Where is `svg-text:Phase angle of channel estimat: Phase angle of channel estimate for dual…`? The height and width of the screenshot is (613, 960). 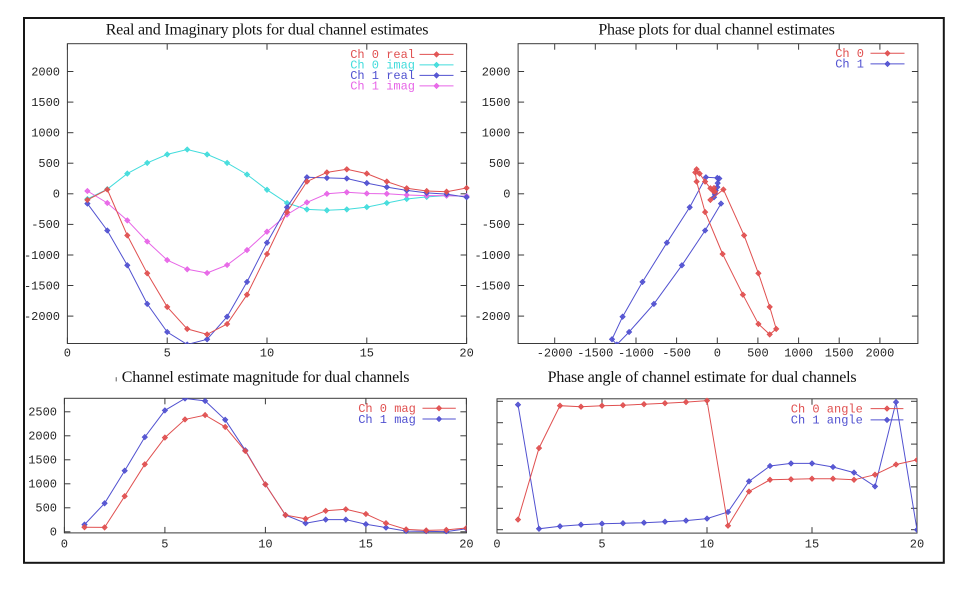 svg-text:Phase angle of channel estimat: Phase angle of channel estimate for dual… is located at coordinates (702, 377).